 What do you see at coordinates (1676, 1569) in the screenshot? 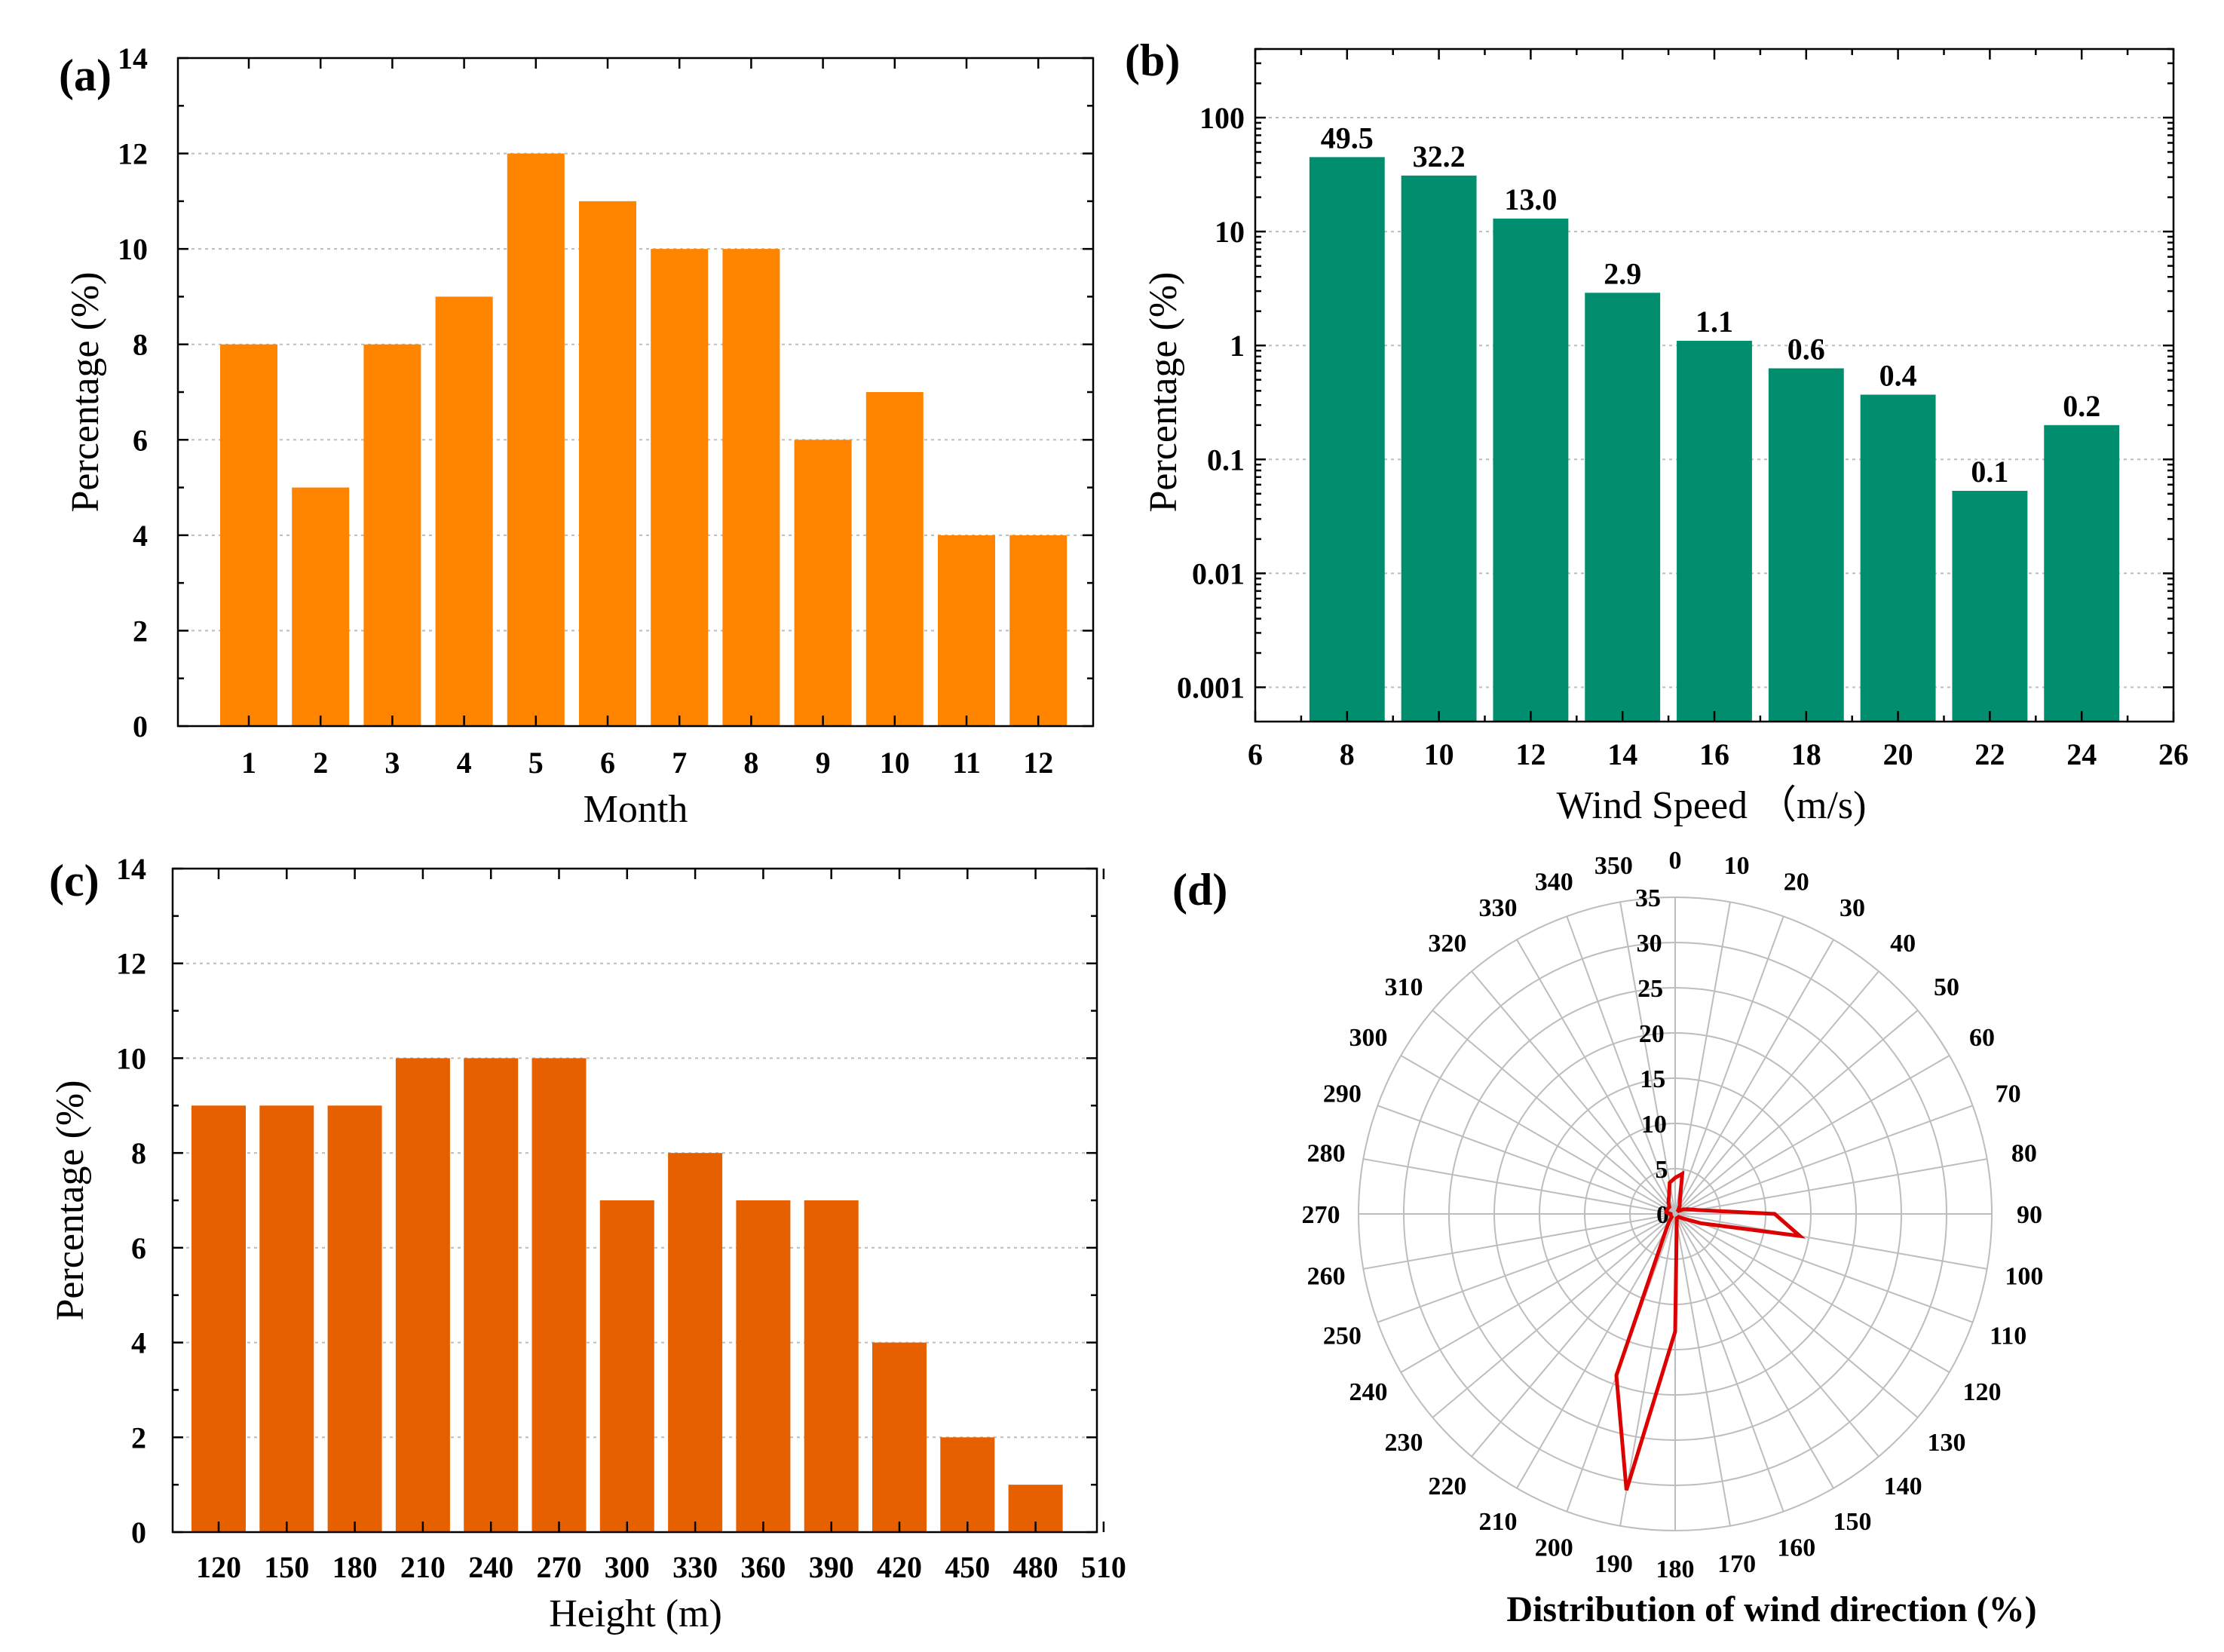
I see `angle-label: 180` at bounding box center [1676, 1569].